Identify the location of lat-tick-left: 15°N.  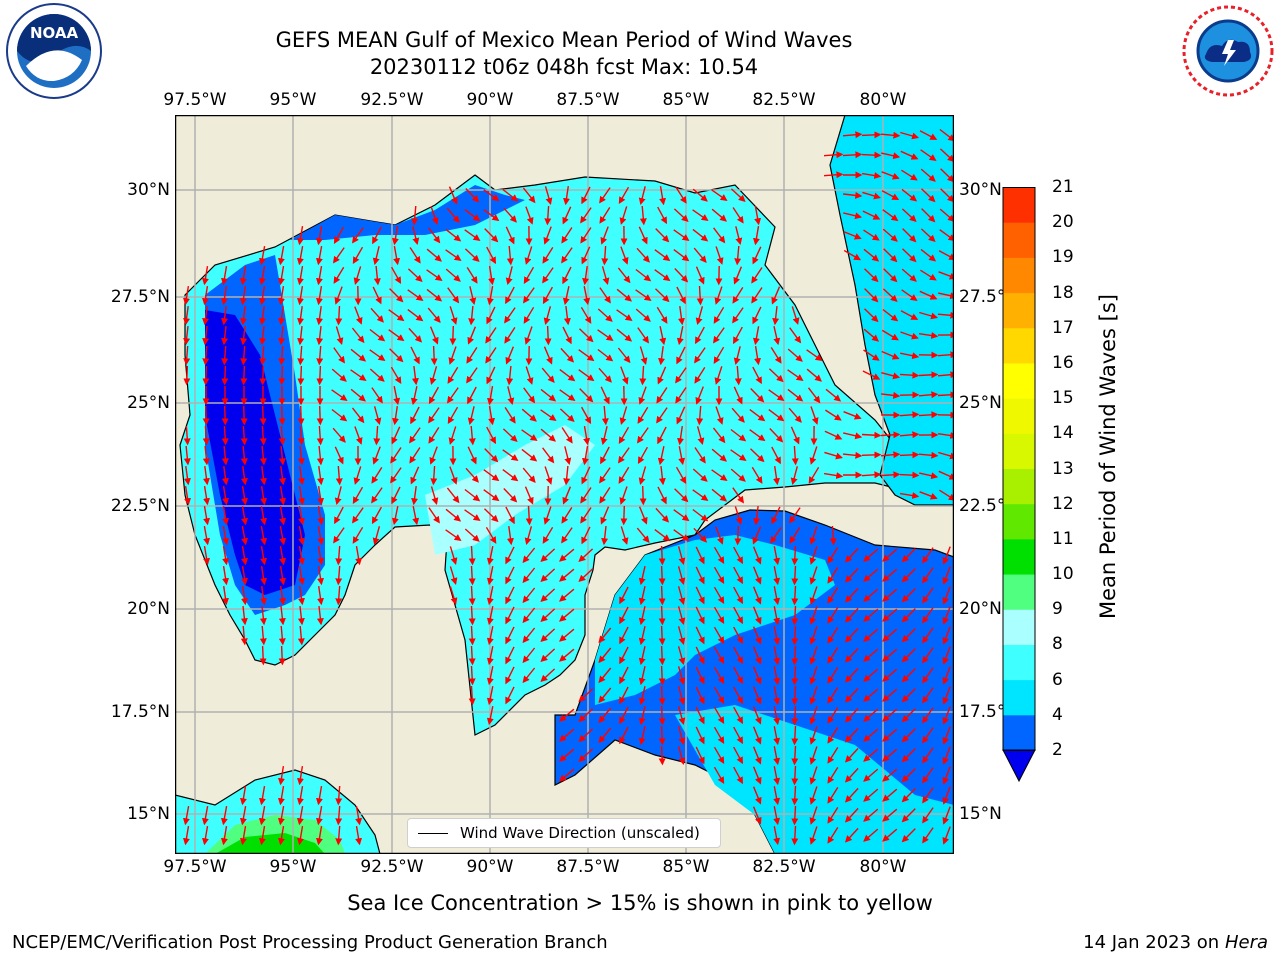
(148, 814).